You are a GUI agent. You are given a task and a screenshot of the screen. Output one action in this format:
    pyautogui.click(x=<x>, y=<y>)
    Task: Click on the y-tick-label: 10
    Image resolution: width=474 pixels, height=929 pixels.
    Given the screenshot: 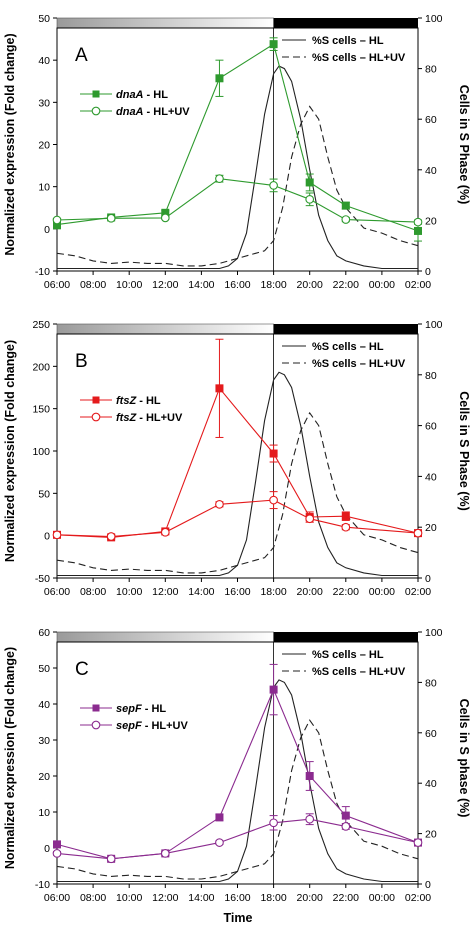 What is the action you would take?
    pyautogui.click(x=44, y=188)
    